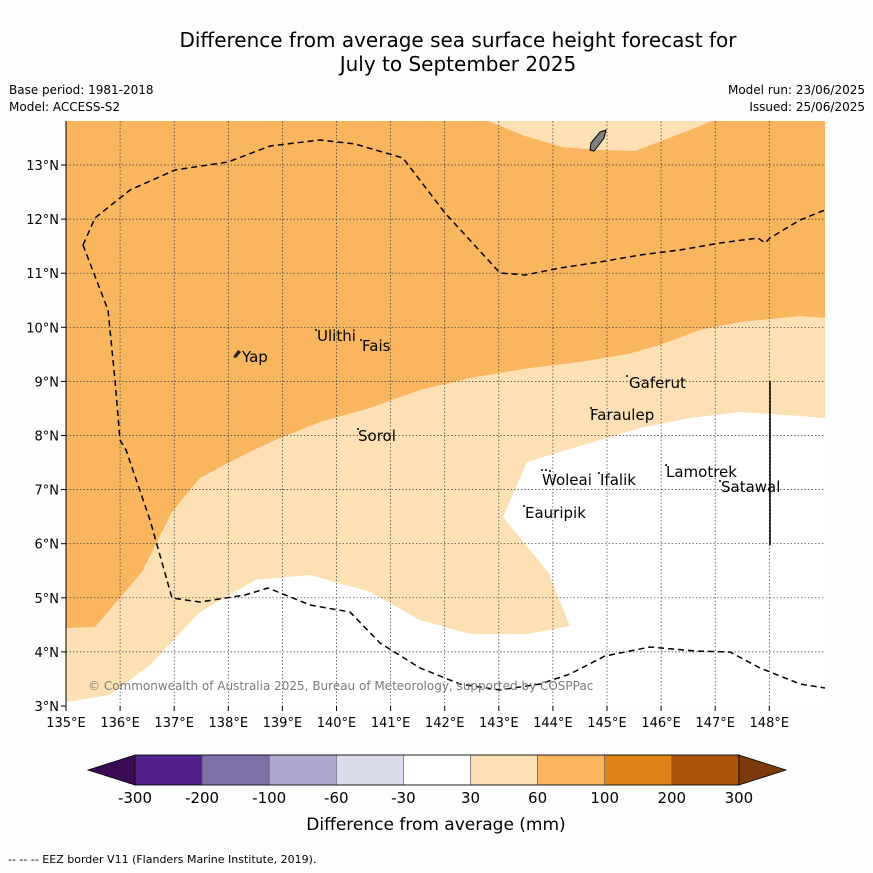 This screenshot has width=873, height=873. I want to click on title-line-2: July to September 2025, so click(458, 64).